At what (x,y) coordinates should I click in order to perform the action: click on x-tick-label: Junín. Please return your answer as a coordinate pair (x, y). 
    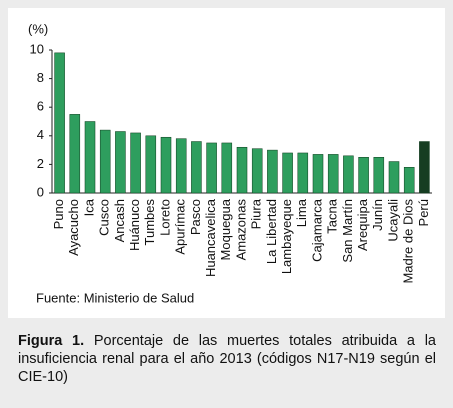
    Looking at the image, I should click on (377, 215).